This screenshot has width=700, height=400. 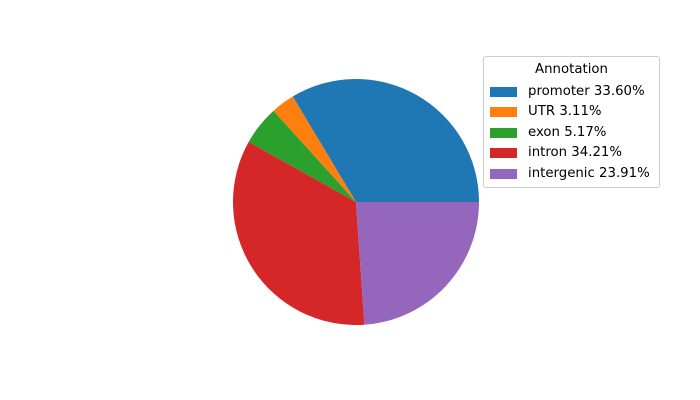 I want to click on legend-item: intergenic 23.91%, so click(x=571, y=173).